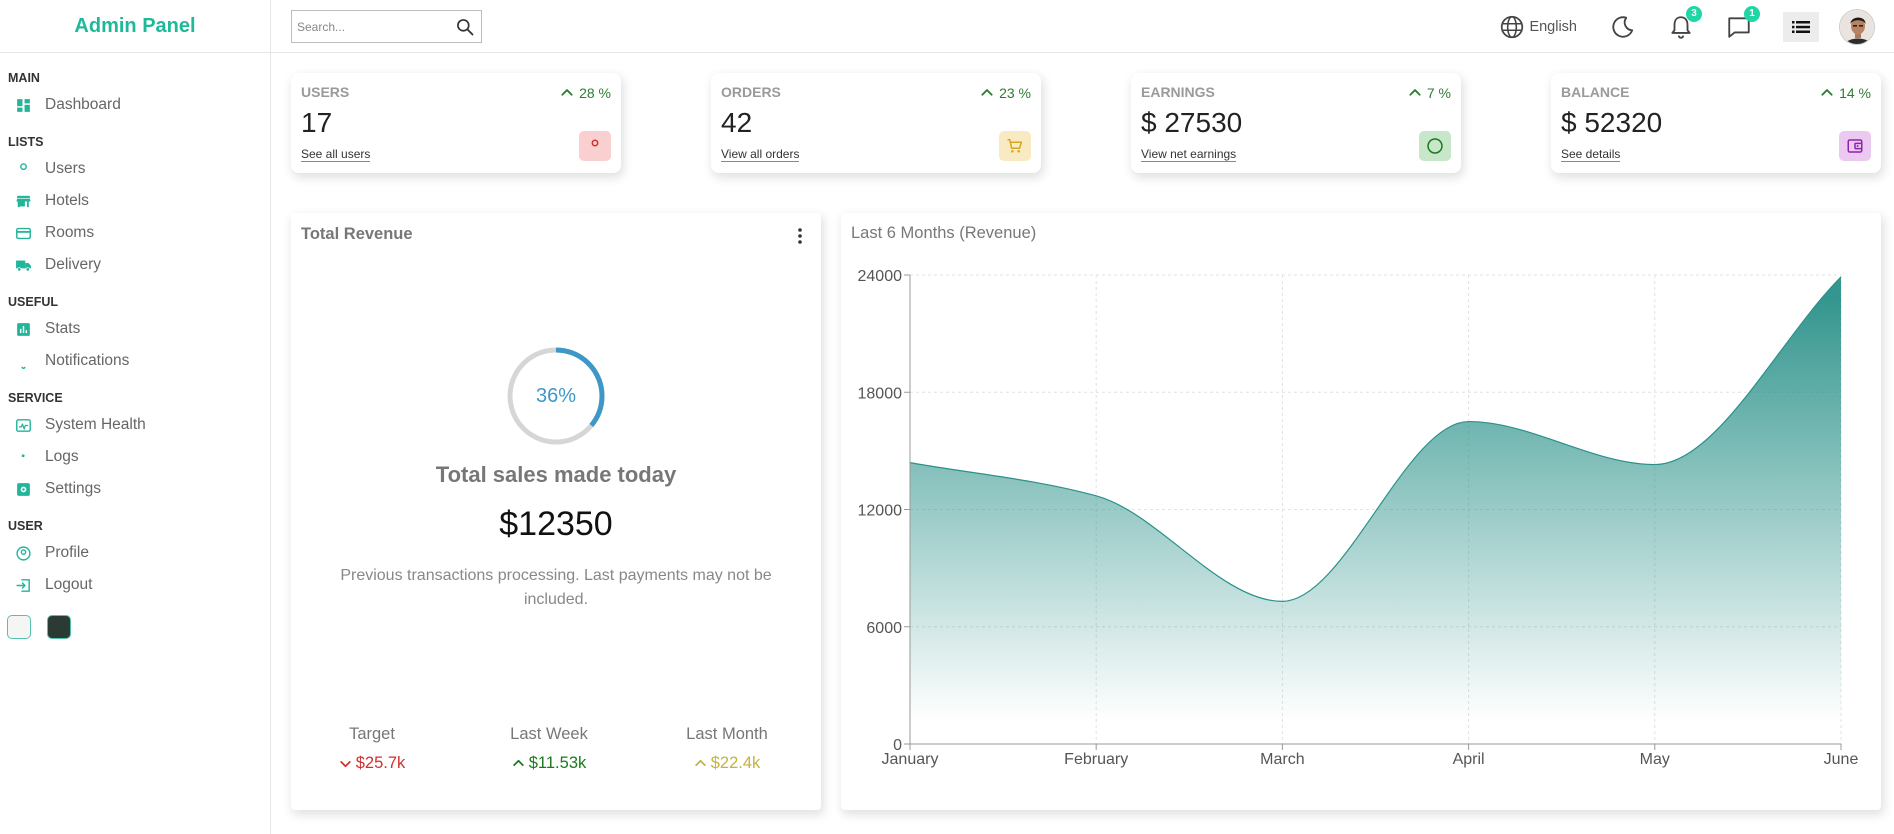 The width and height of the screenshot is (1894, 834). What do you see at coordinates (880, 276) in the screenshot?
I see `y-tick-label: 24000` at bounding box center [880, 276].